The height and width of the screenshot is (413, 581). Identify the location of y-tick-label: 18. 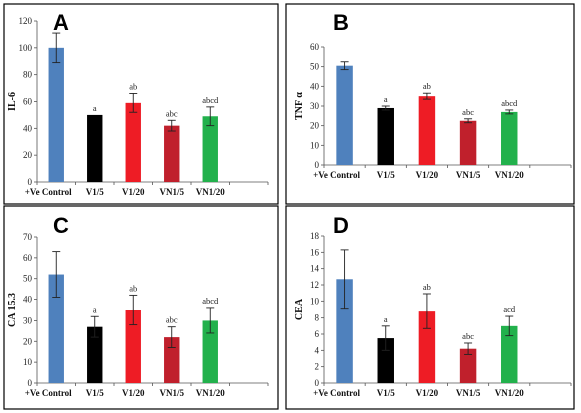
(315, 236).